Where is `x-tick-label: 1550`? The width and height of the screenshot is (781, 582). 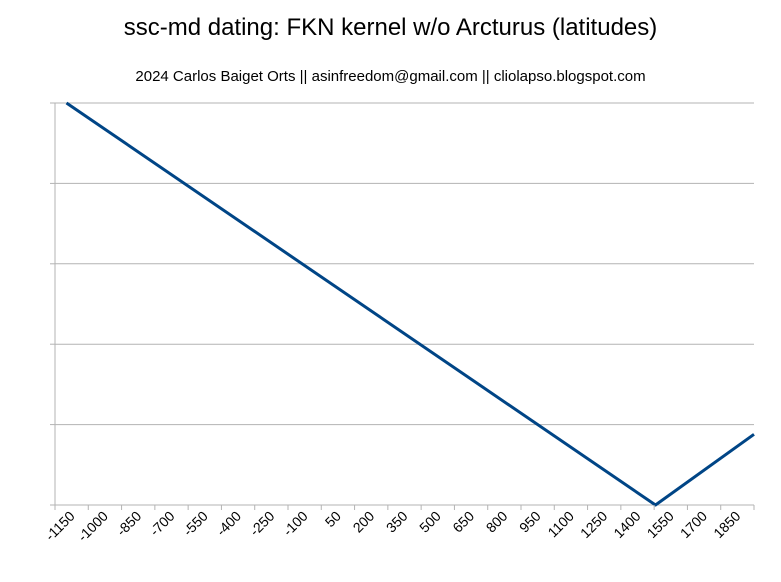 x-tick-label: 1550 is located at coordinates (660, 524).